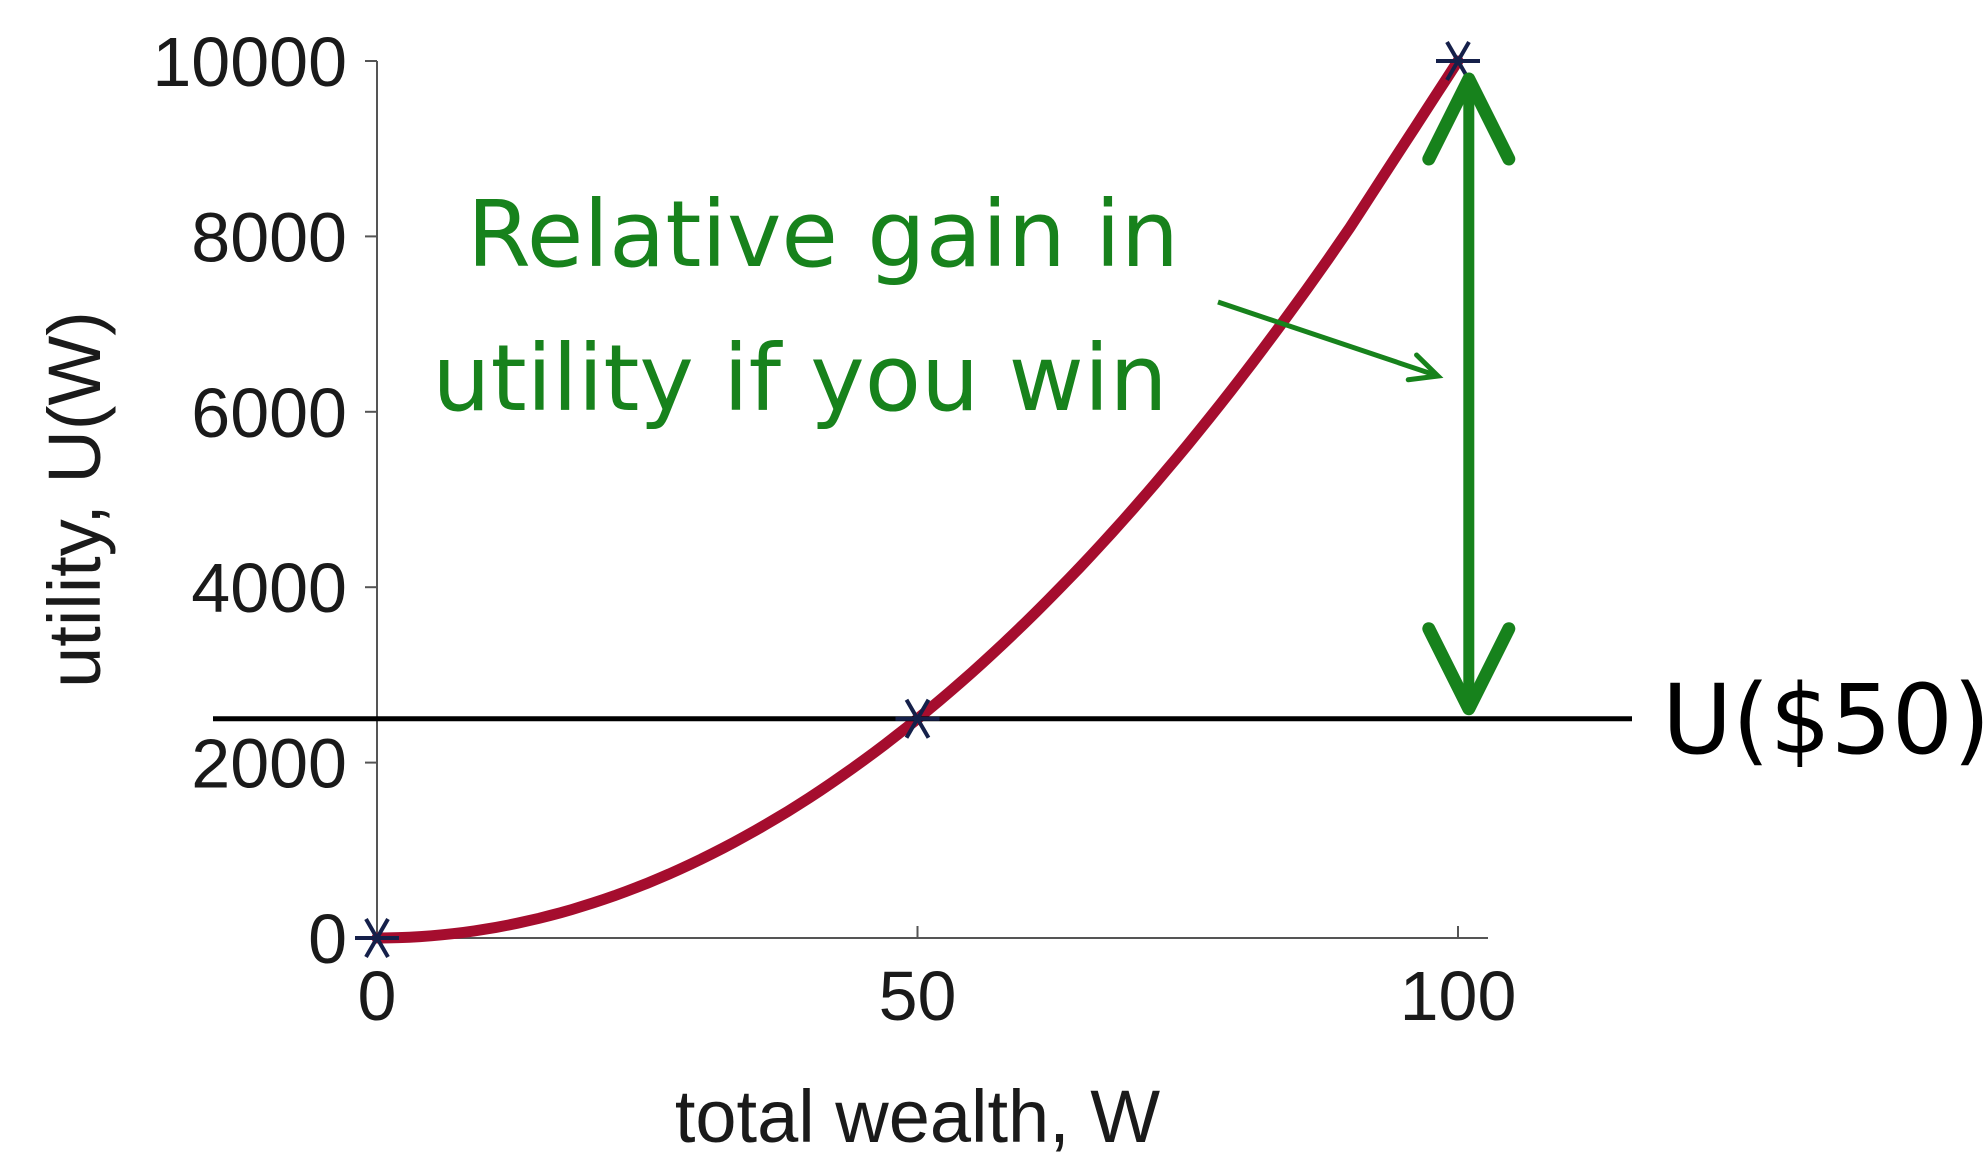  I want to click on pointer-shaft, so click(1328, 339).